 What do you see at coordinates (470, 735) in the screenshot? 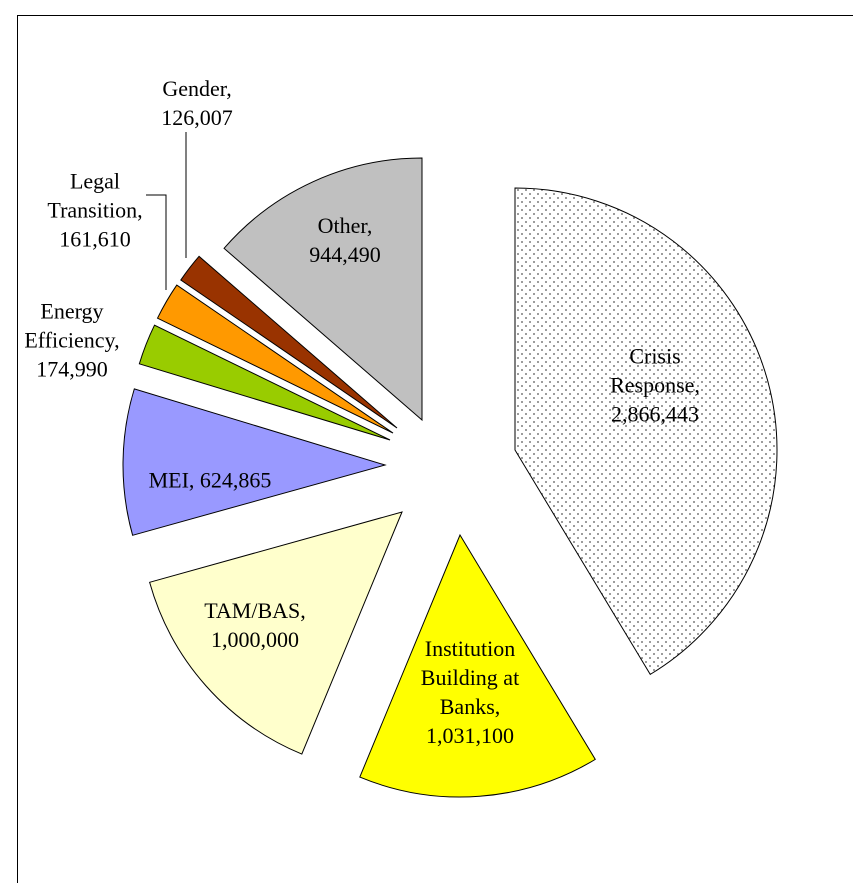
I see `value-label: 1,031,100` at bounding box center [470, 735].